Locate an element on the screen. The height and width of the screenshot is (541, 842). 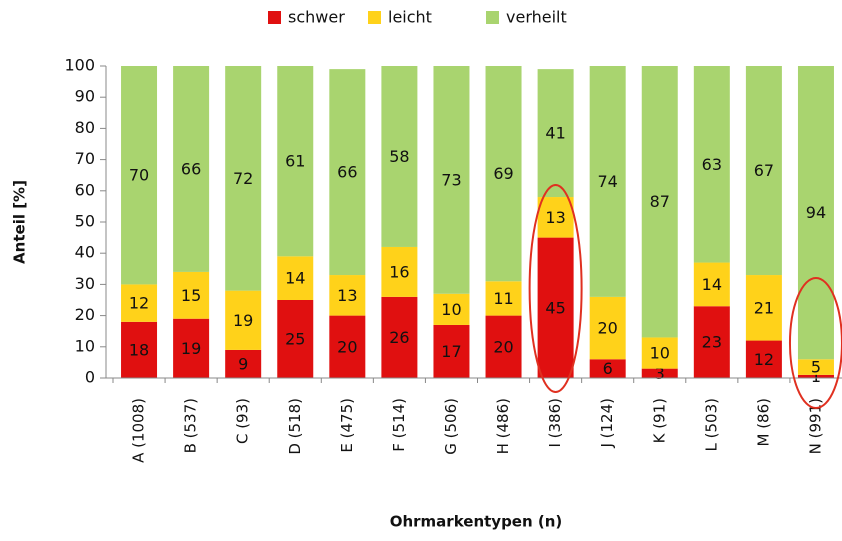
x-tick-label: H (486) is located at coordinates (503, 426).